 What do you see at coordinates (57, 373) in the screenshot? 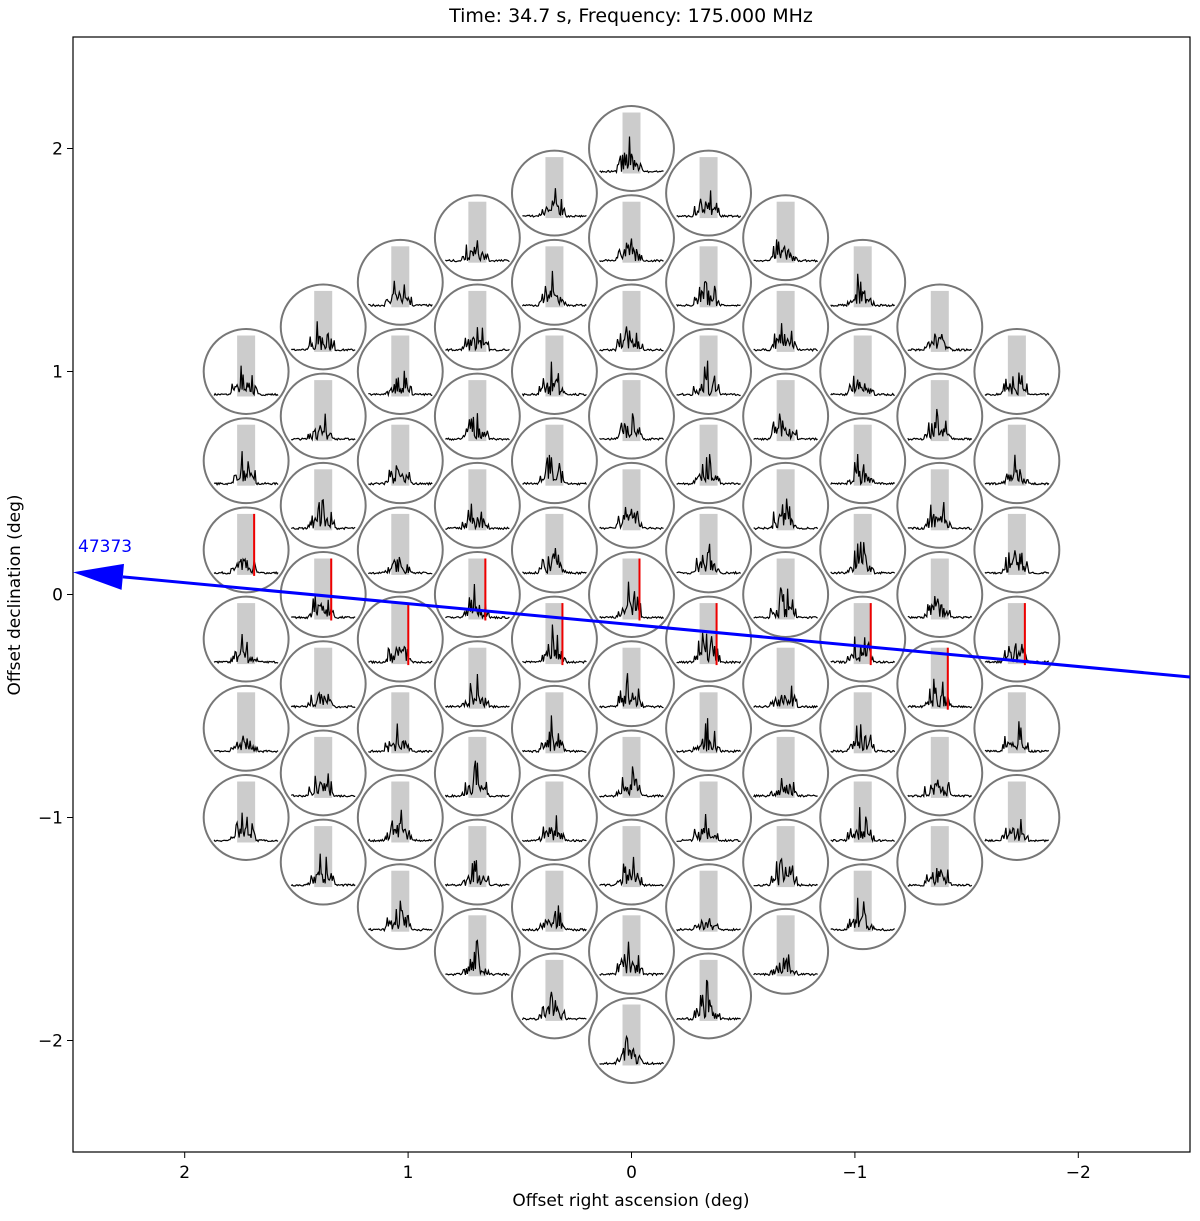
I see `y-tick-label: 1` at bounding box center [57, 373].